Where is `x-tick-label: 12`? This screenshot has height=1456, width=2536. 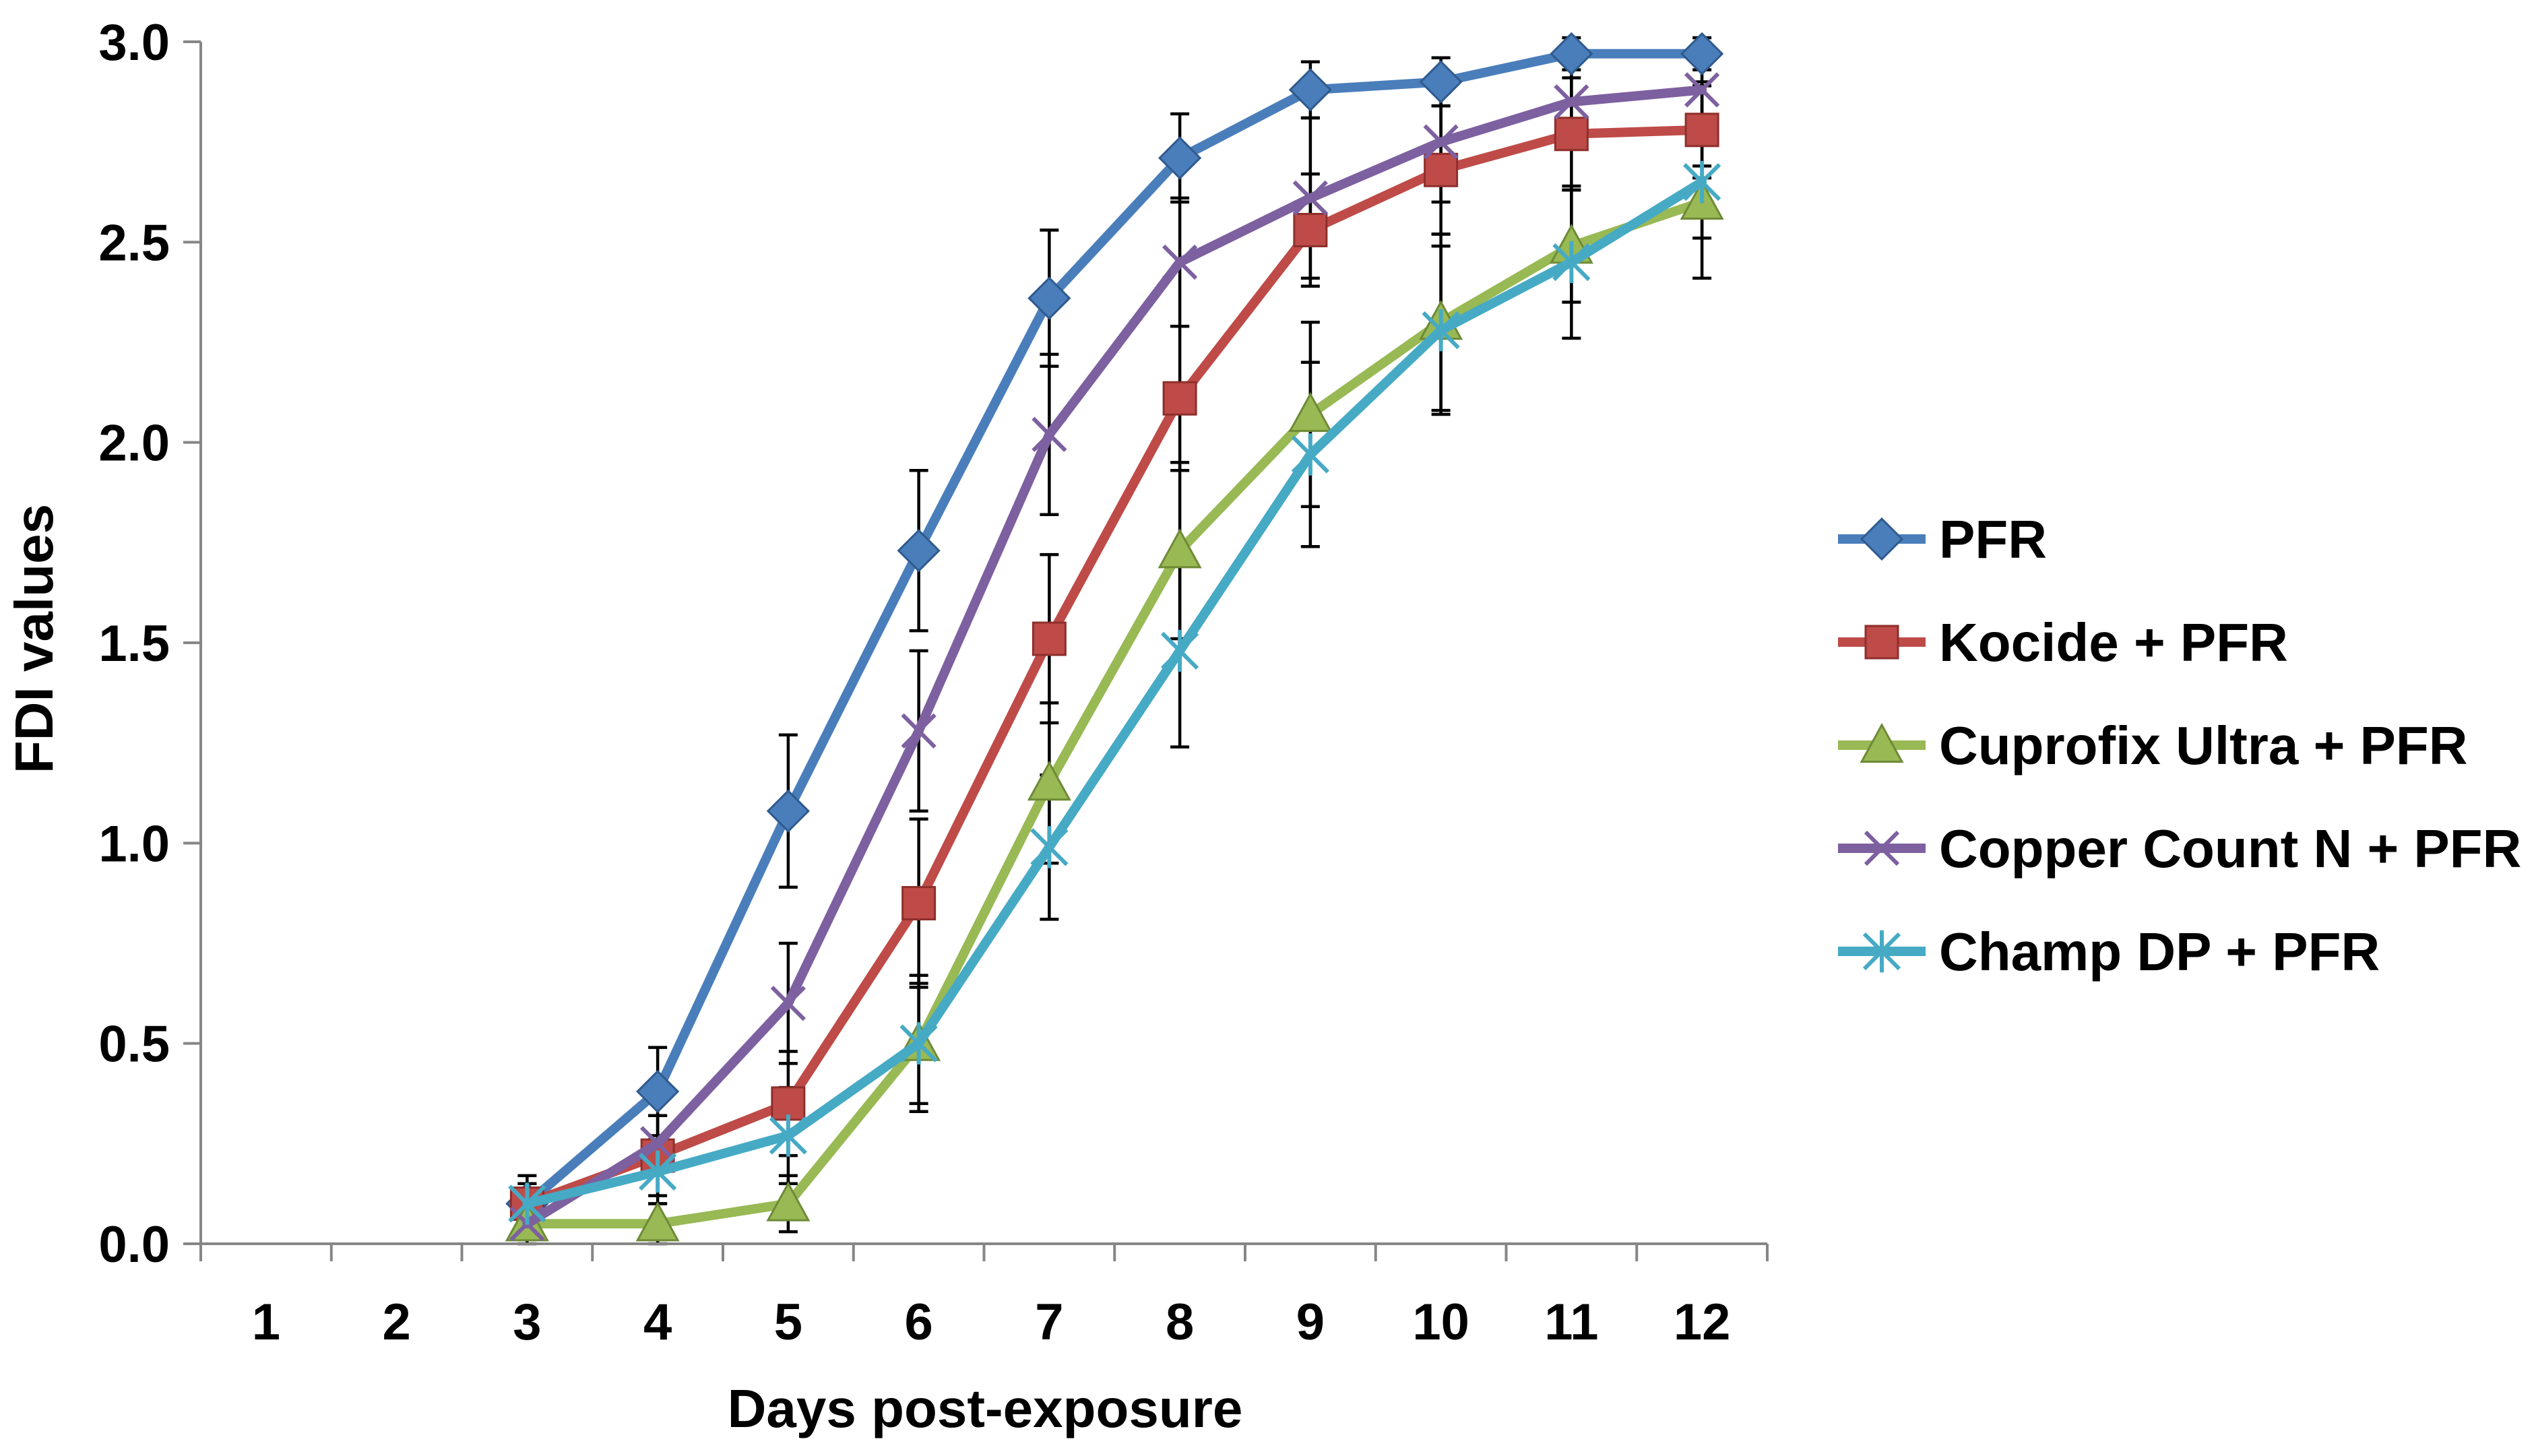
x-tick-label: 12 is located at coordinates (1703, 1322).